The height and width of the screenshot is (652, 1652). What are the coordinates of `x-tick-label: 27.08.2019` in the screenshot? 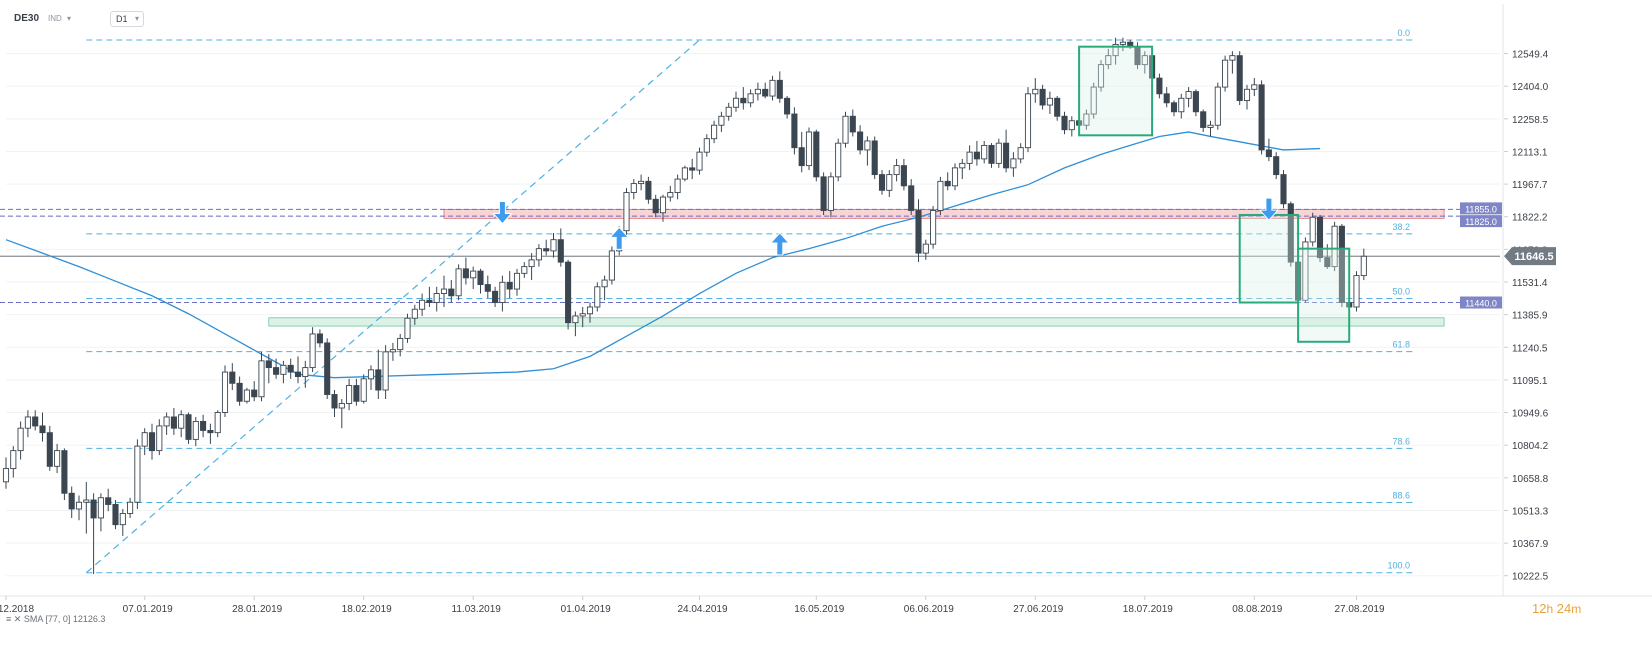 It's located at (1359, 609).